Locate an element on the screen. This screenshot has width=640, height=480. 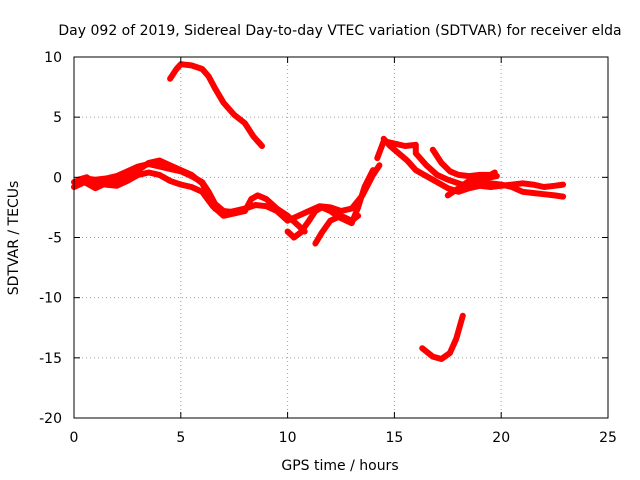
y-tick-label-4: 0 is located at coordinates (57, 178).